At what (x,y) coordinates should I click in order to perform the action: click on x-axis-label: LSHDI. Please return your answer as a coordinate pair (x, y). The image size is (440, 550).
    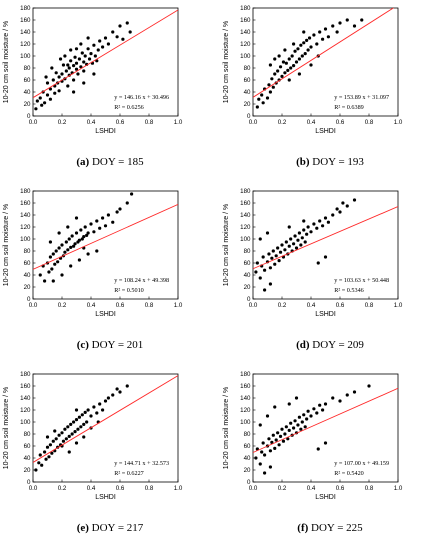
    Looking at the image, I should click on (105, 314).